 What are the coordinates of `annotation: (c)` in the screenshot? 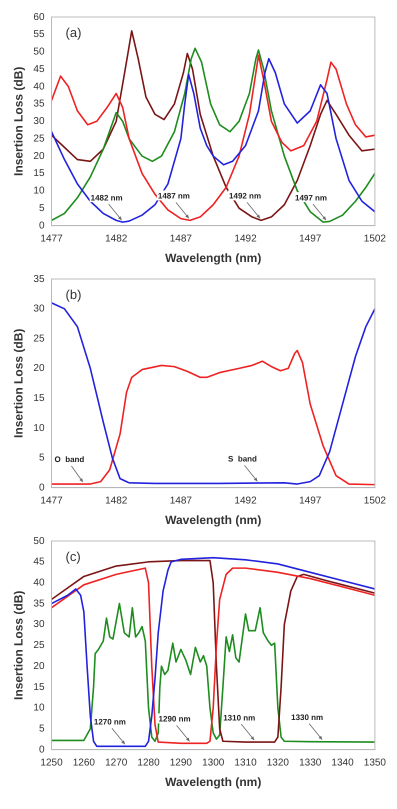 It's located at (73, 556).